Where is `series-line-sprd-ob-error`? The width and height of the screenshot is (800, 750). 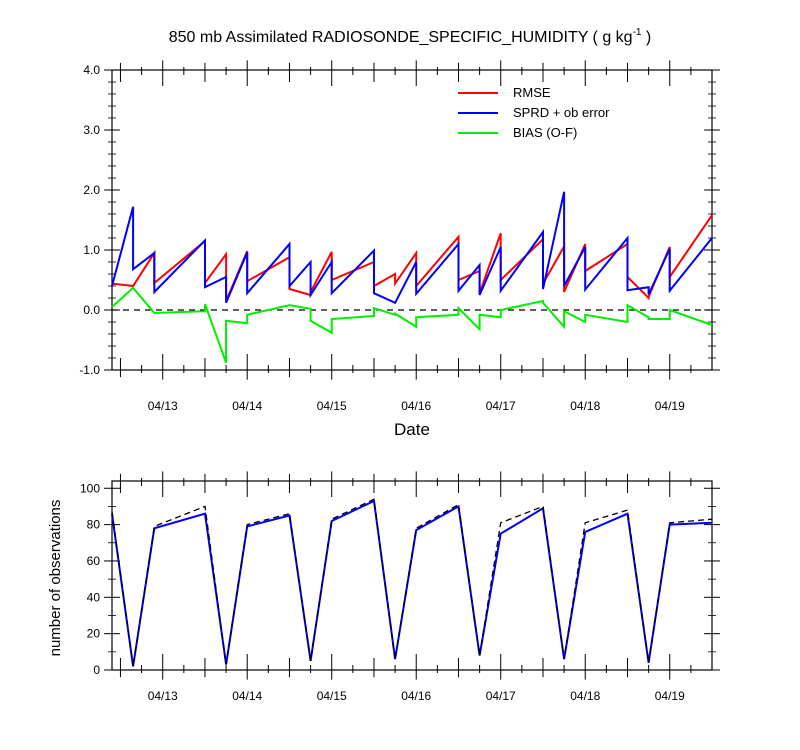 series-line-sprd-ob-error is located at coordinates (412, 248).